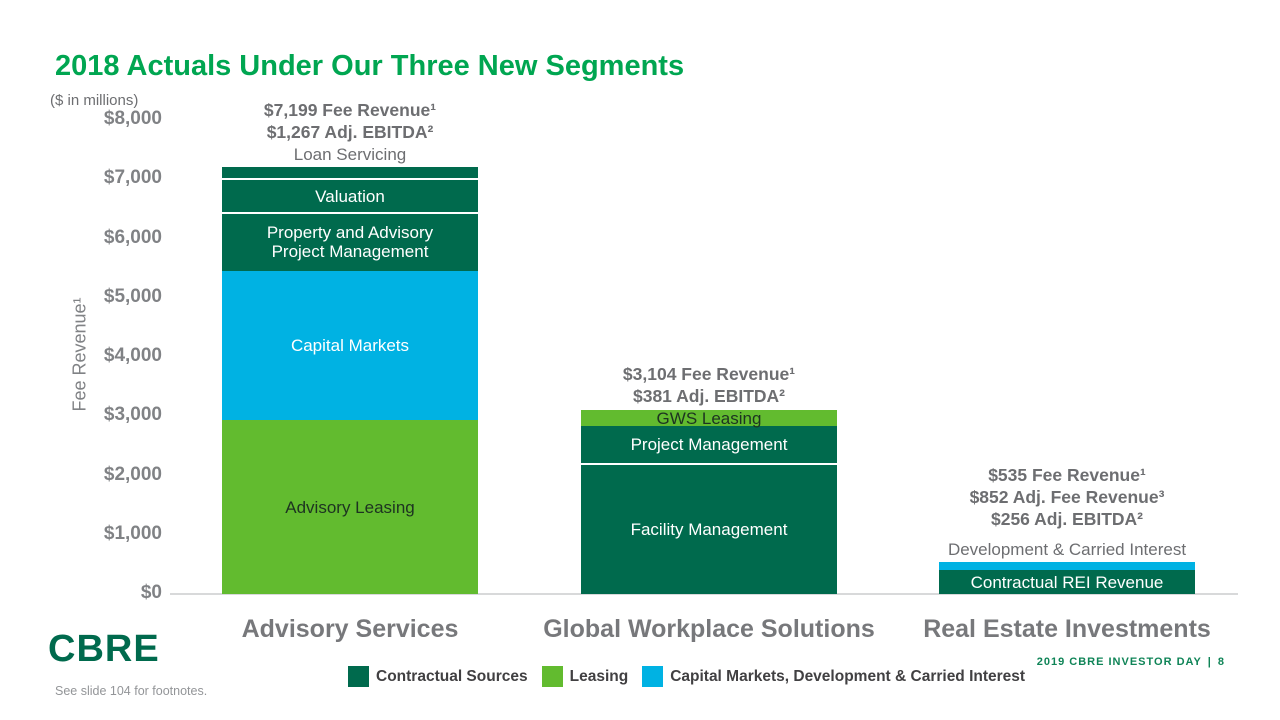 This screenshot has width=1280, height=720. I want to click on category-label-real-estate-investments: Real Estate Investments, so click(1067, 629).